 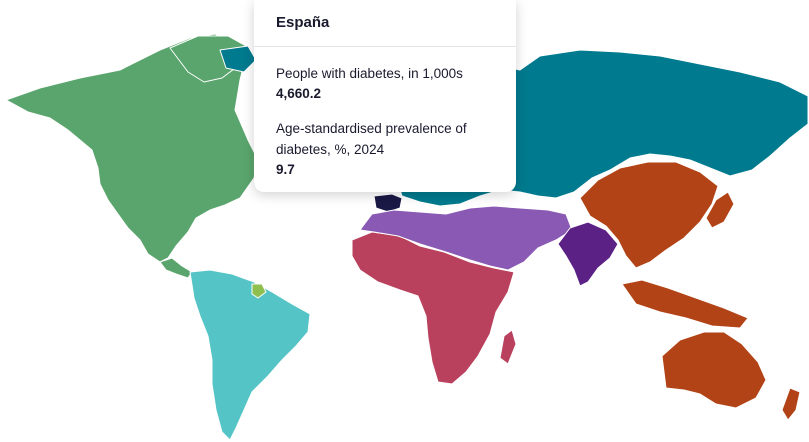 I want to click on region-africa, so click(x=434, y=308).